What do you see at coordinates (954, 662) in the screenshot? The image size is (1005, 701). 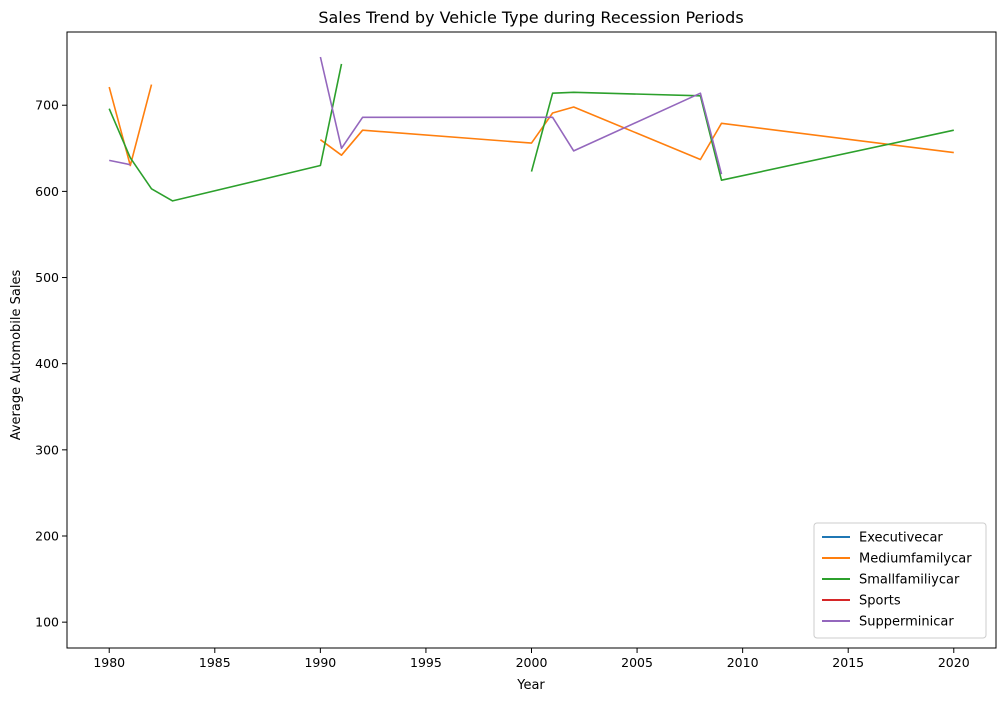 I see `x-tick-label: 2020` at bounding box center [954, 662].